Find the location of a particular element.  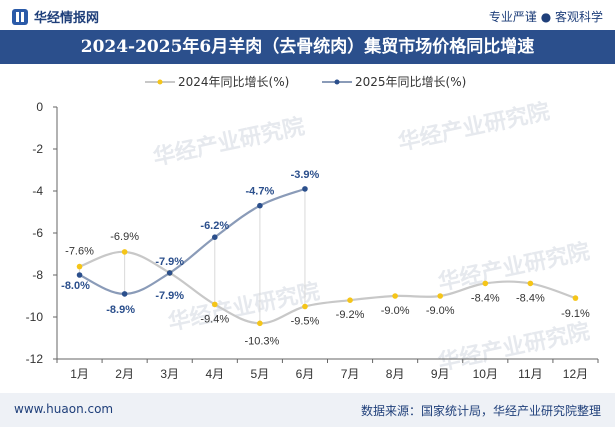

brand-logo-icon is located at coordinates (20, 16).